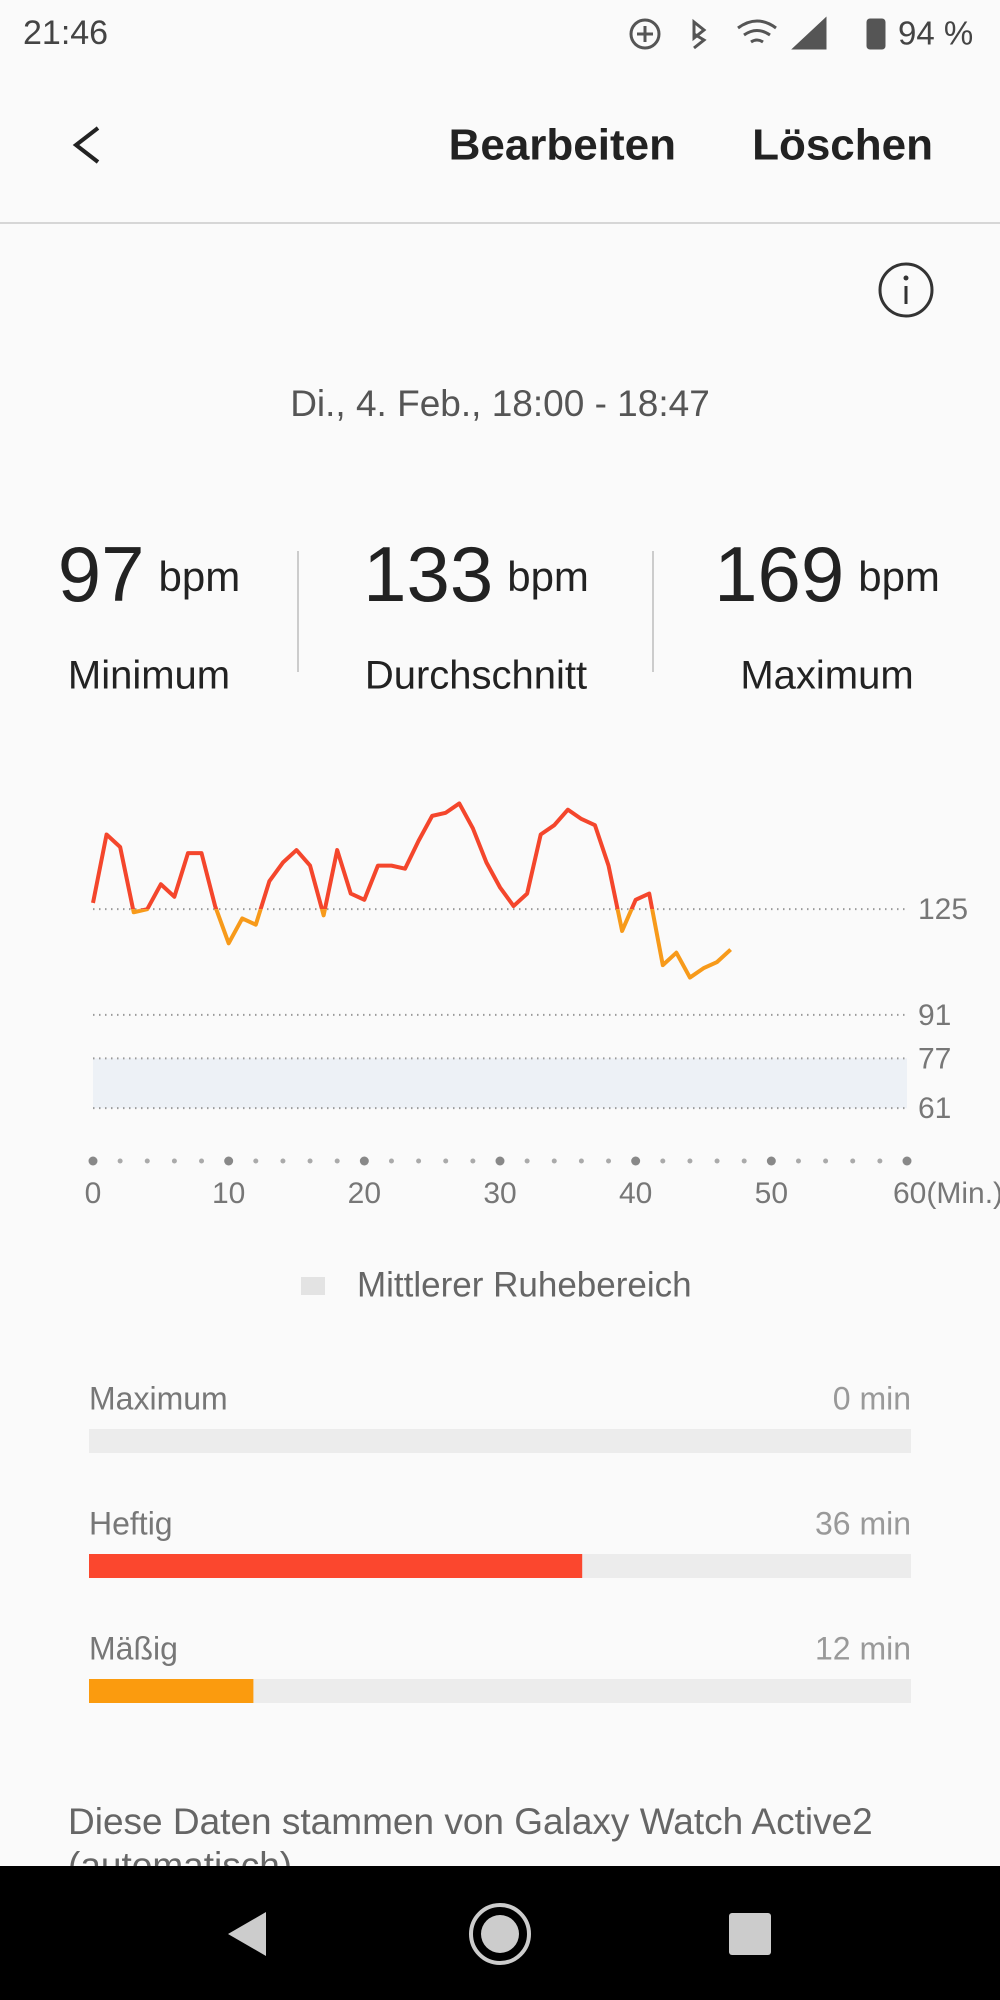 The image size is (1000, 2000). I want to click on stat-value-line: 133 bpm, so click(476, 574).